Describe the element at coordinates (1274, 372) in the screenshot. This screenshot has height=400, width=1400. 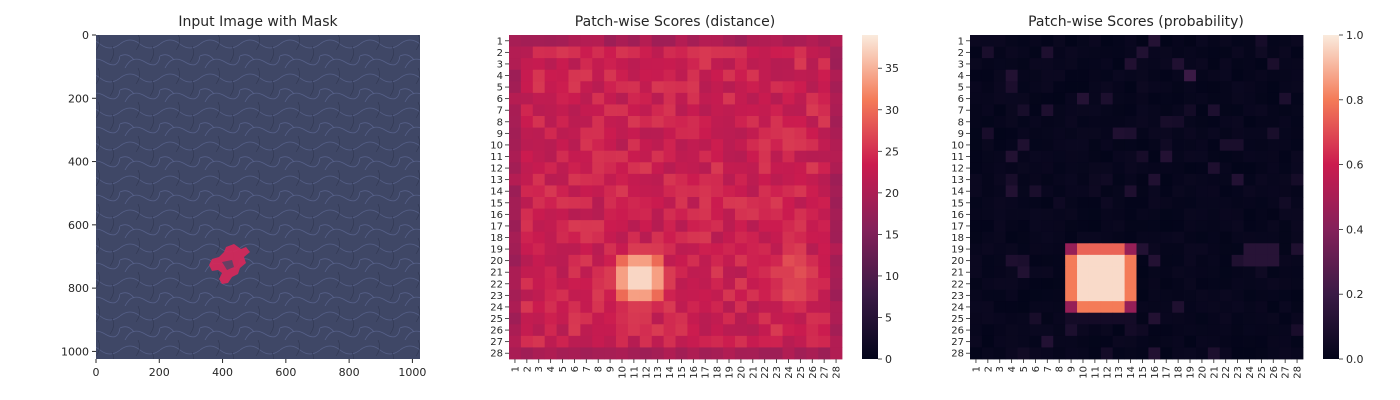
I see `x-tick-label: 26` at that location.